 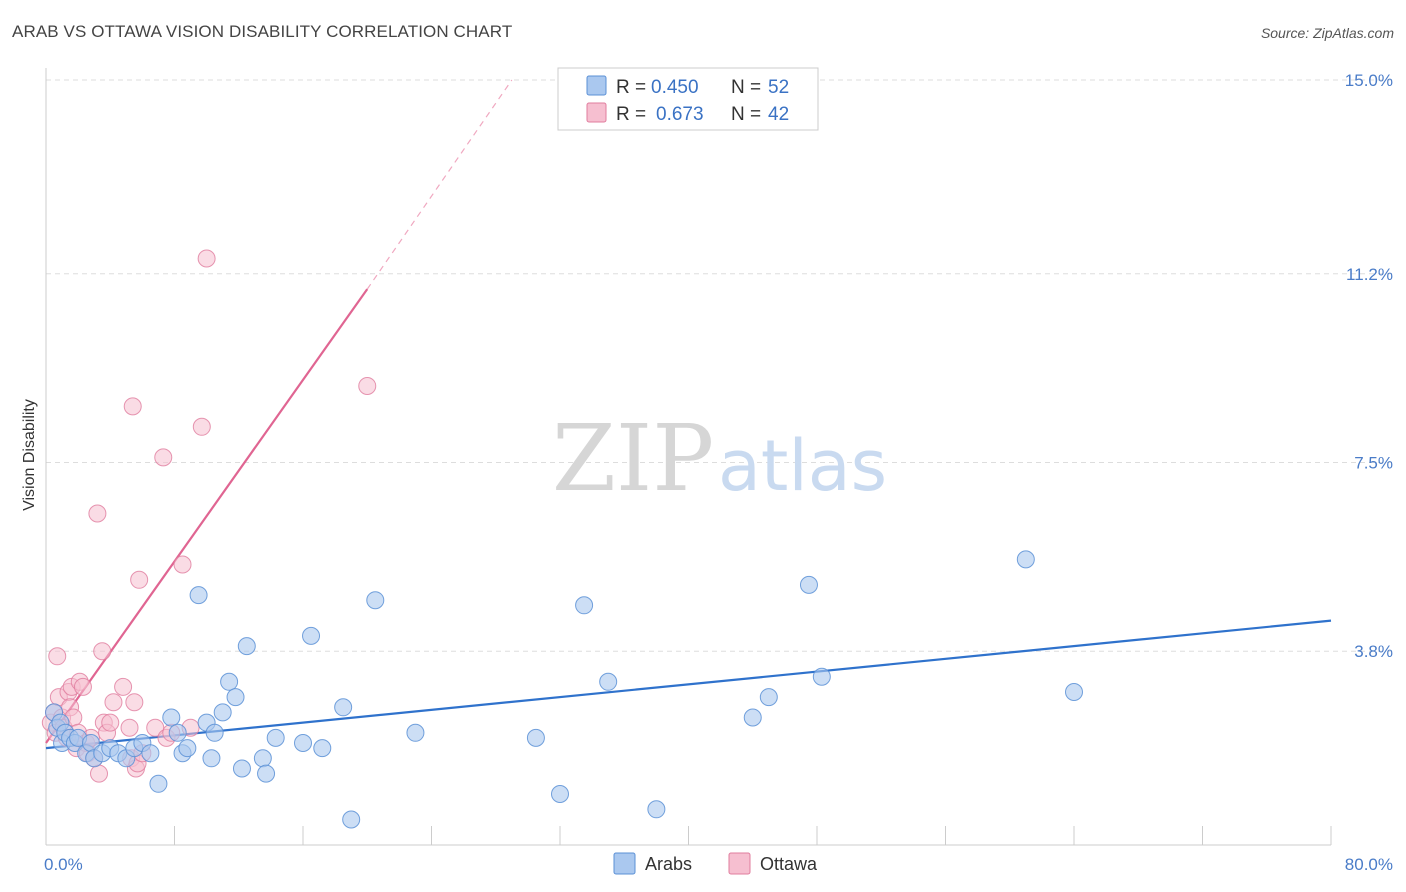 What do you see at coordinates (207, 516) in the screenshot?
I see `trend-line-ottawa` at bounding box center [207, 516].